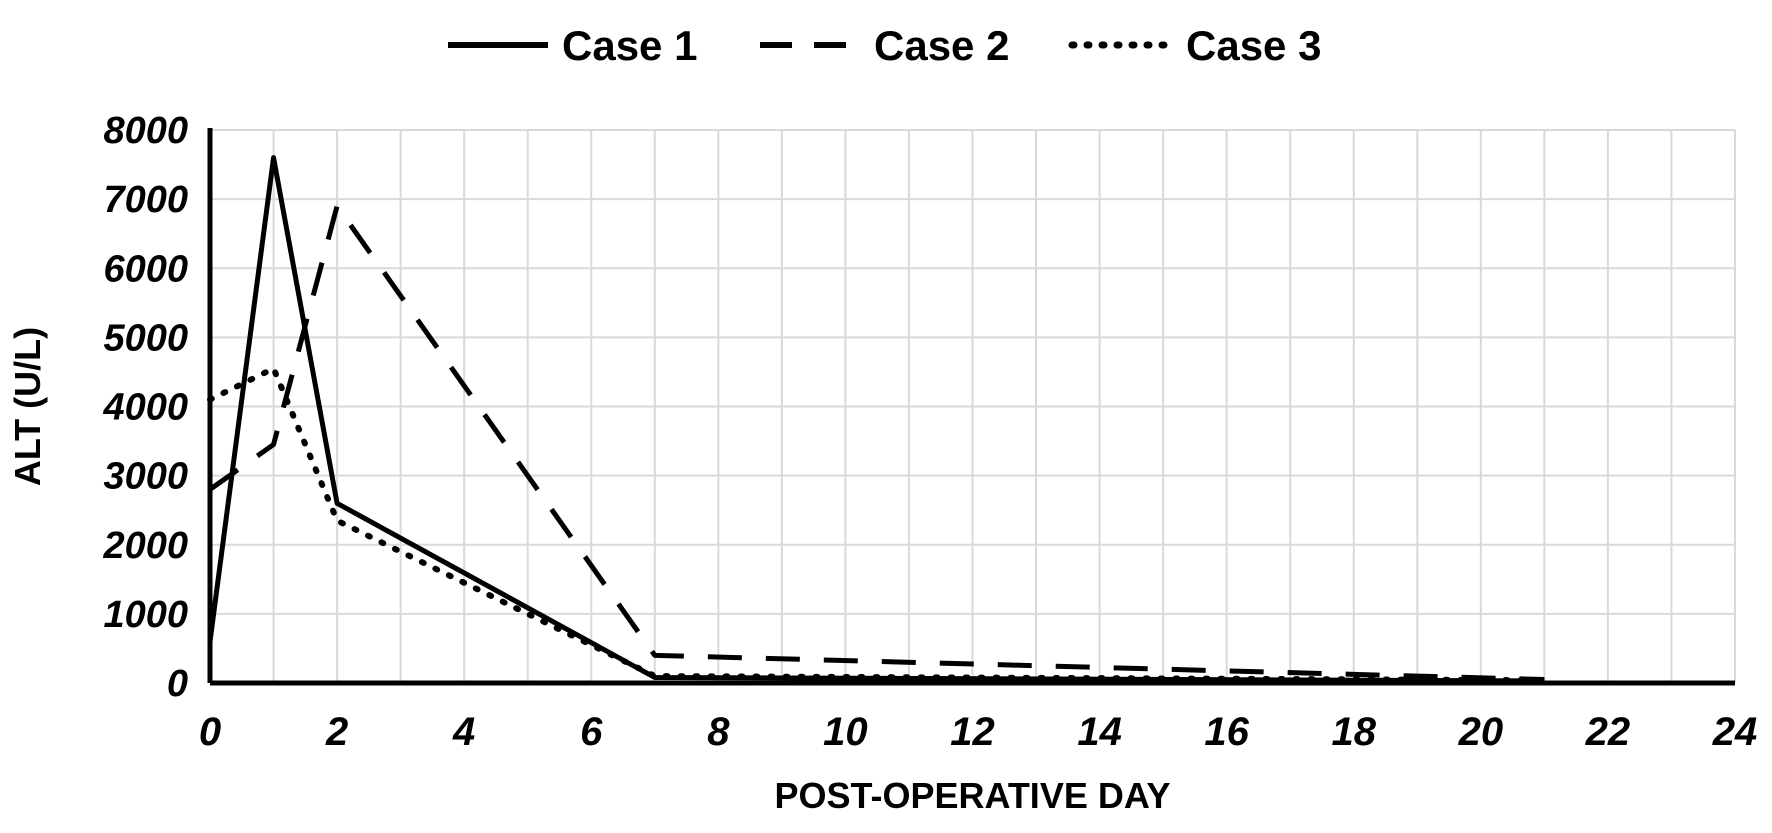 Image resolution: width=1772 pixels, height=833 pixels. I want to click on legend-label-3: Case 3, so click(1253, 45).